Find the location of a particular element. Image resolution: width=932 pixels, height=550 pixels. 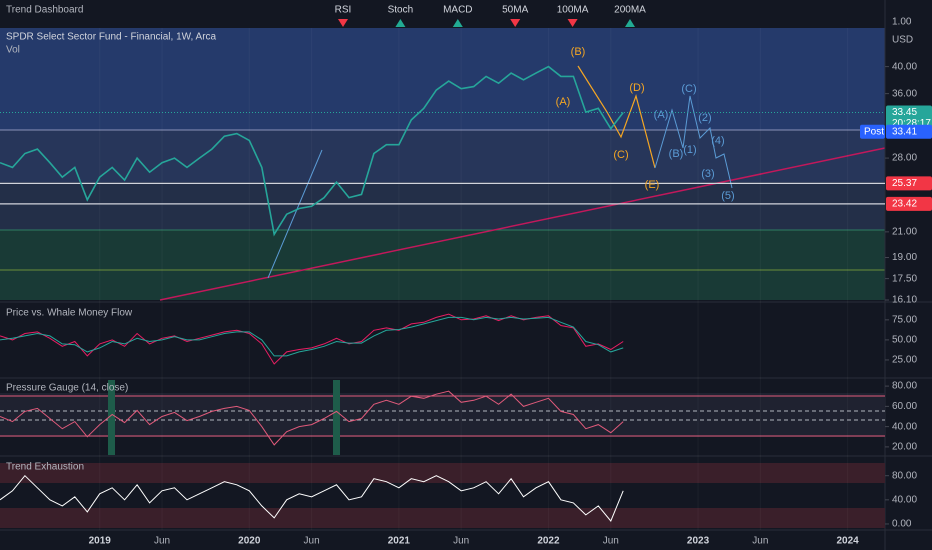

y-tick-label: 19.00 is located at coordinates (904, 257).